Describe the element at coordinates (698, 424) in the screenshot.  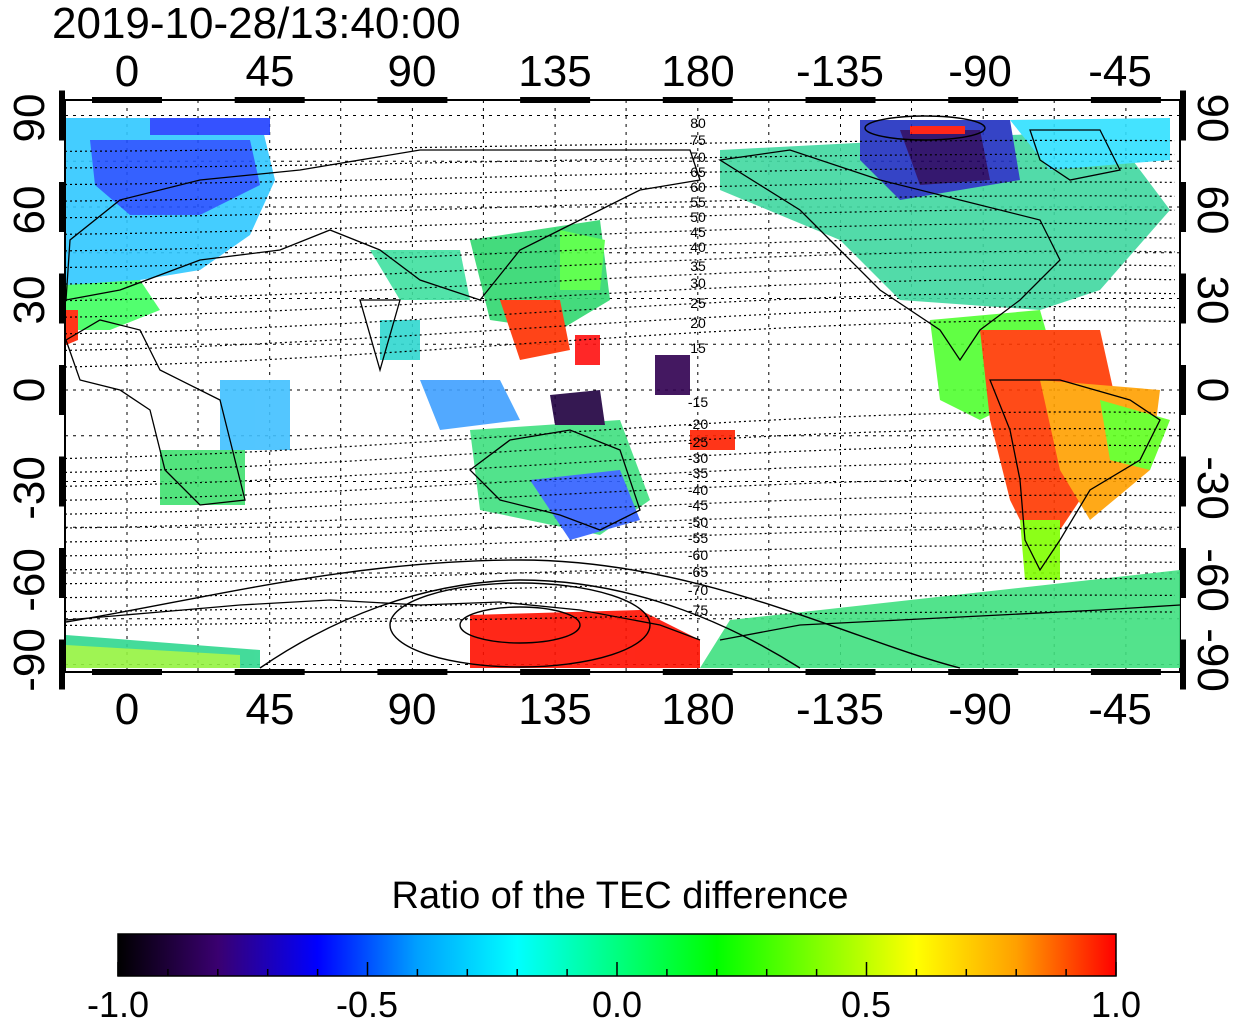
I see `contour-label: -20` at that location.